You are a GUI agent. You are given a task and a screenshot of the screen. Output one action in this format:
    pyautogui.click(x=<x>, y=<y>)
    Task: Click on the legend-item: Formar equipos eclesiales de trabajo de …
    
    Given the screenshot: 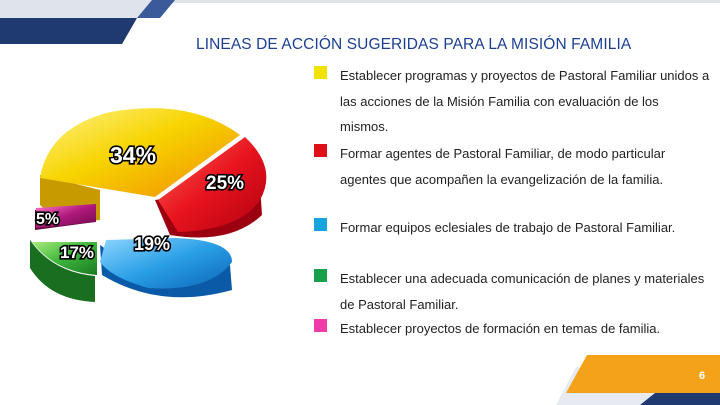 What is the action you would take?
    pyautogui.click(x=514, y=240)
    